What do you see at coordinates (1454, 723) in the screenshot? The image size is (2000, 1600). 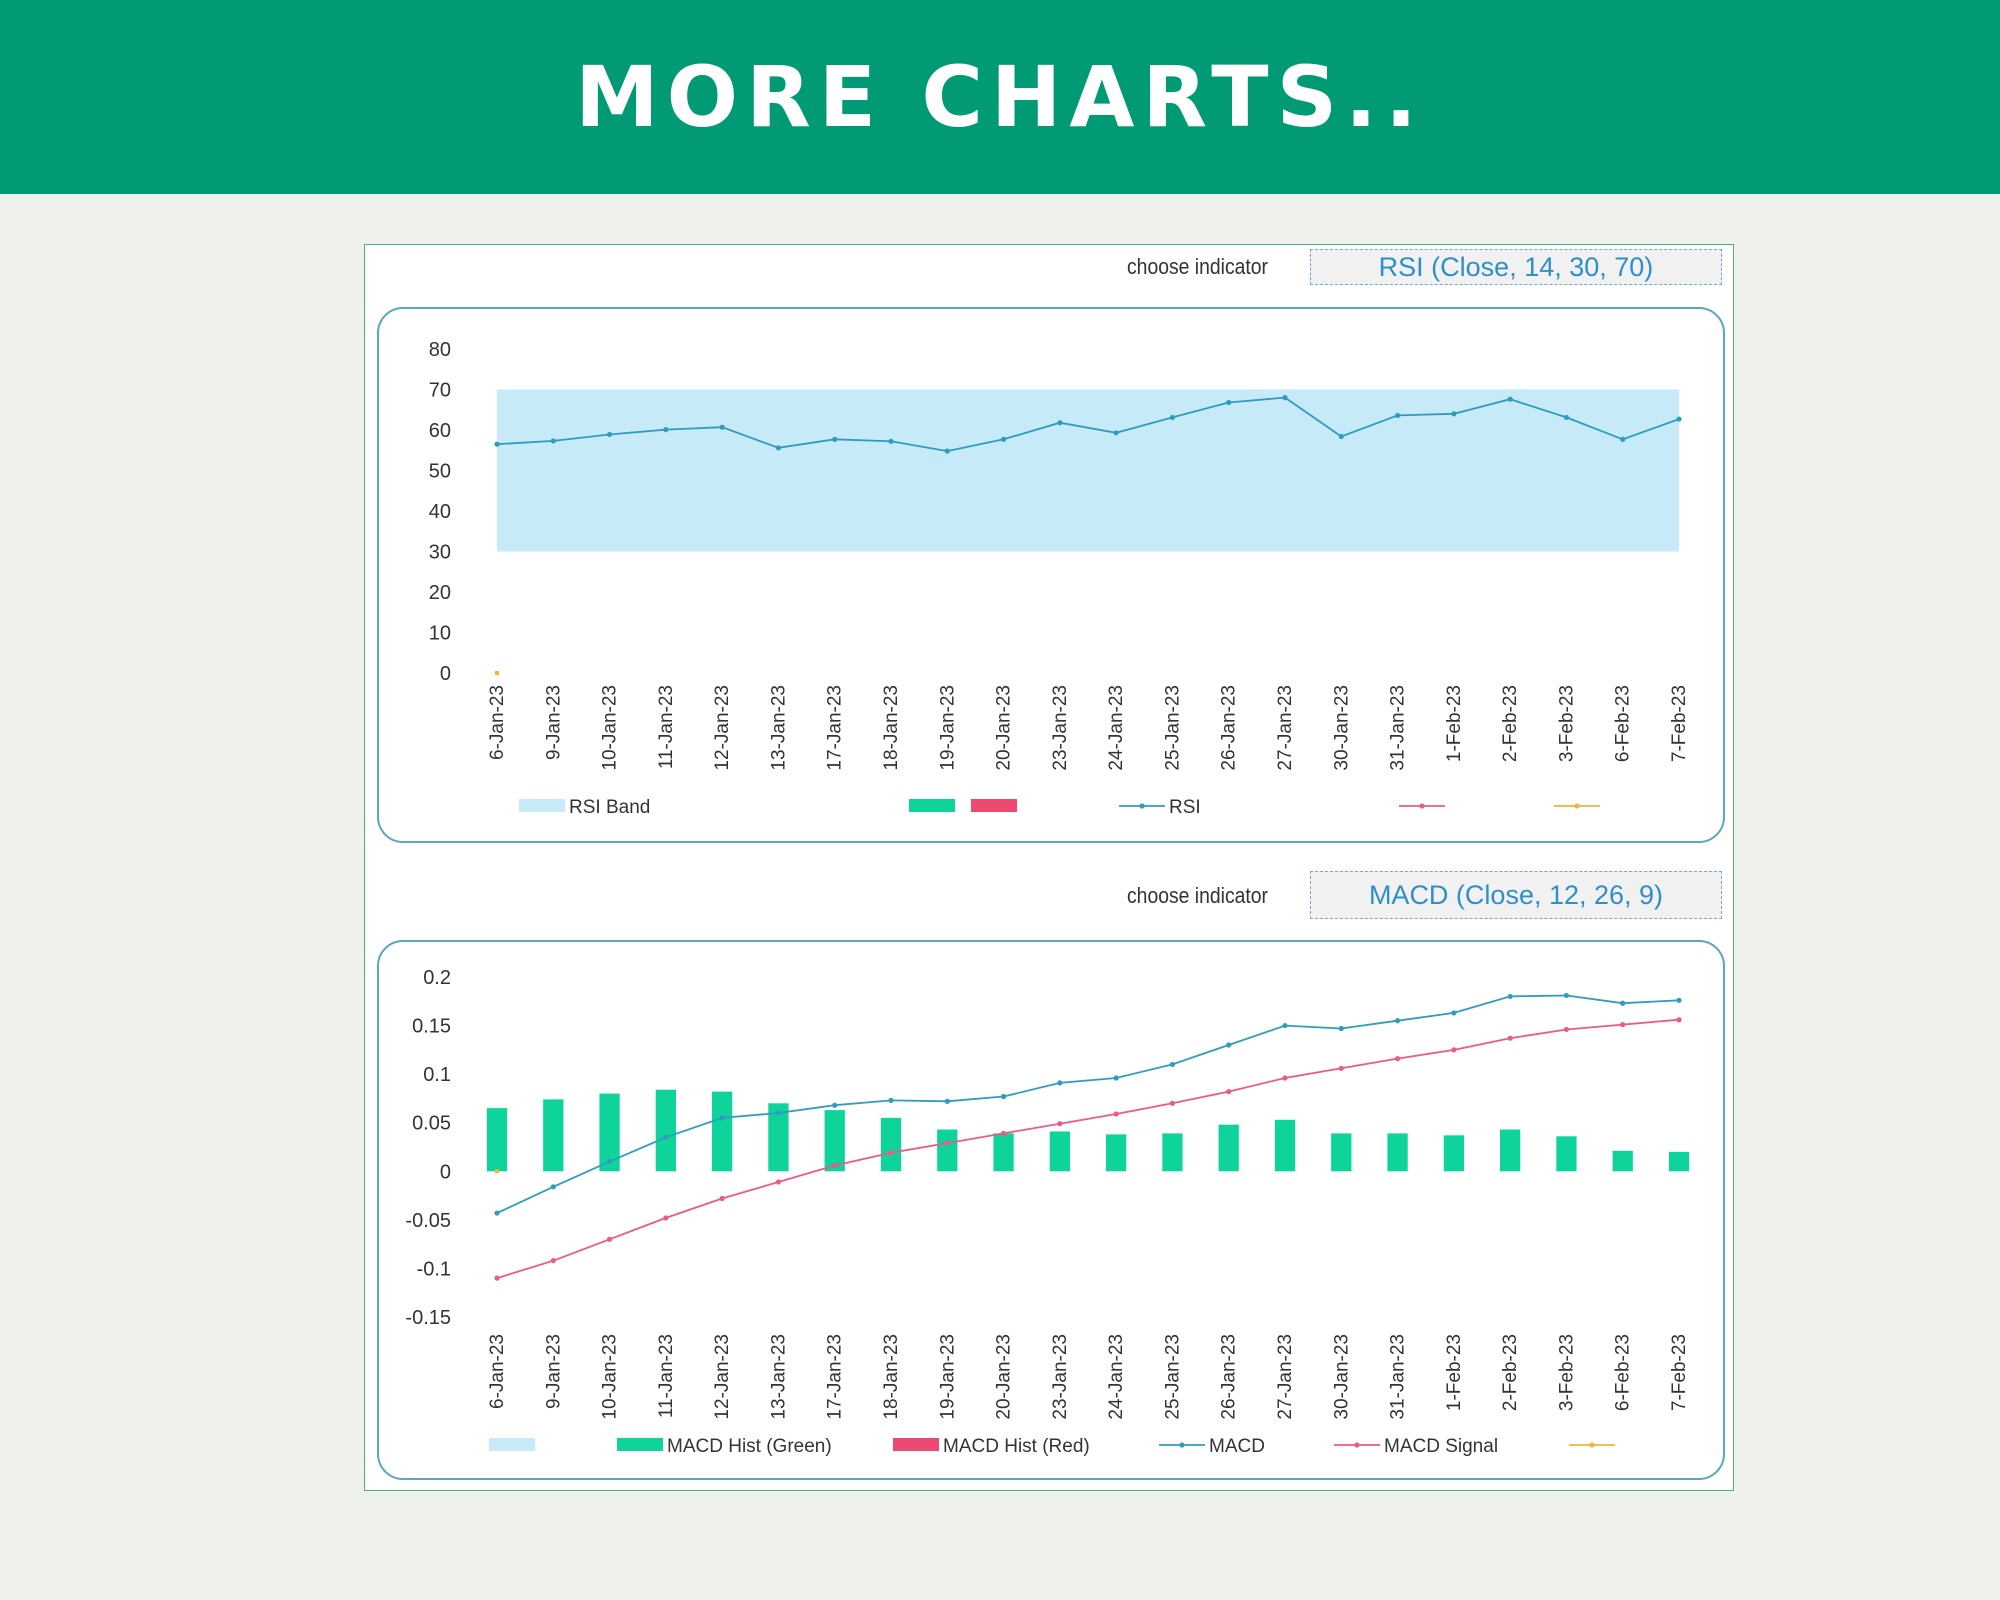 I see `x-tick-label: 1-Feb-23` at bounding box center [1454, 723].